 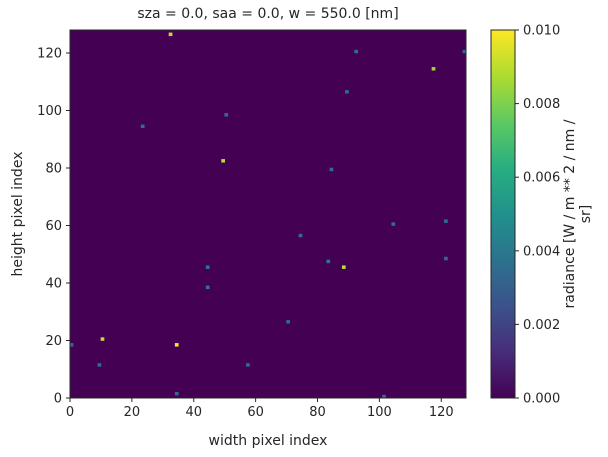 I want to click on colorbar-tick-label: 0.006, so click(x=541, y=178).